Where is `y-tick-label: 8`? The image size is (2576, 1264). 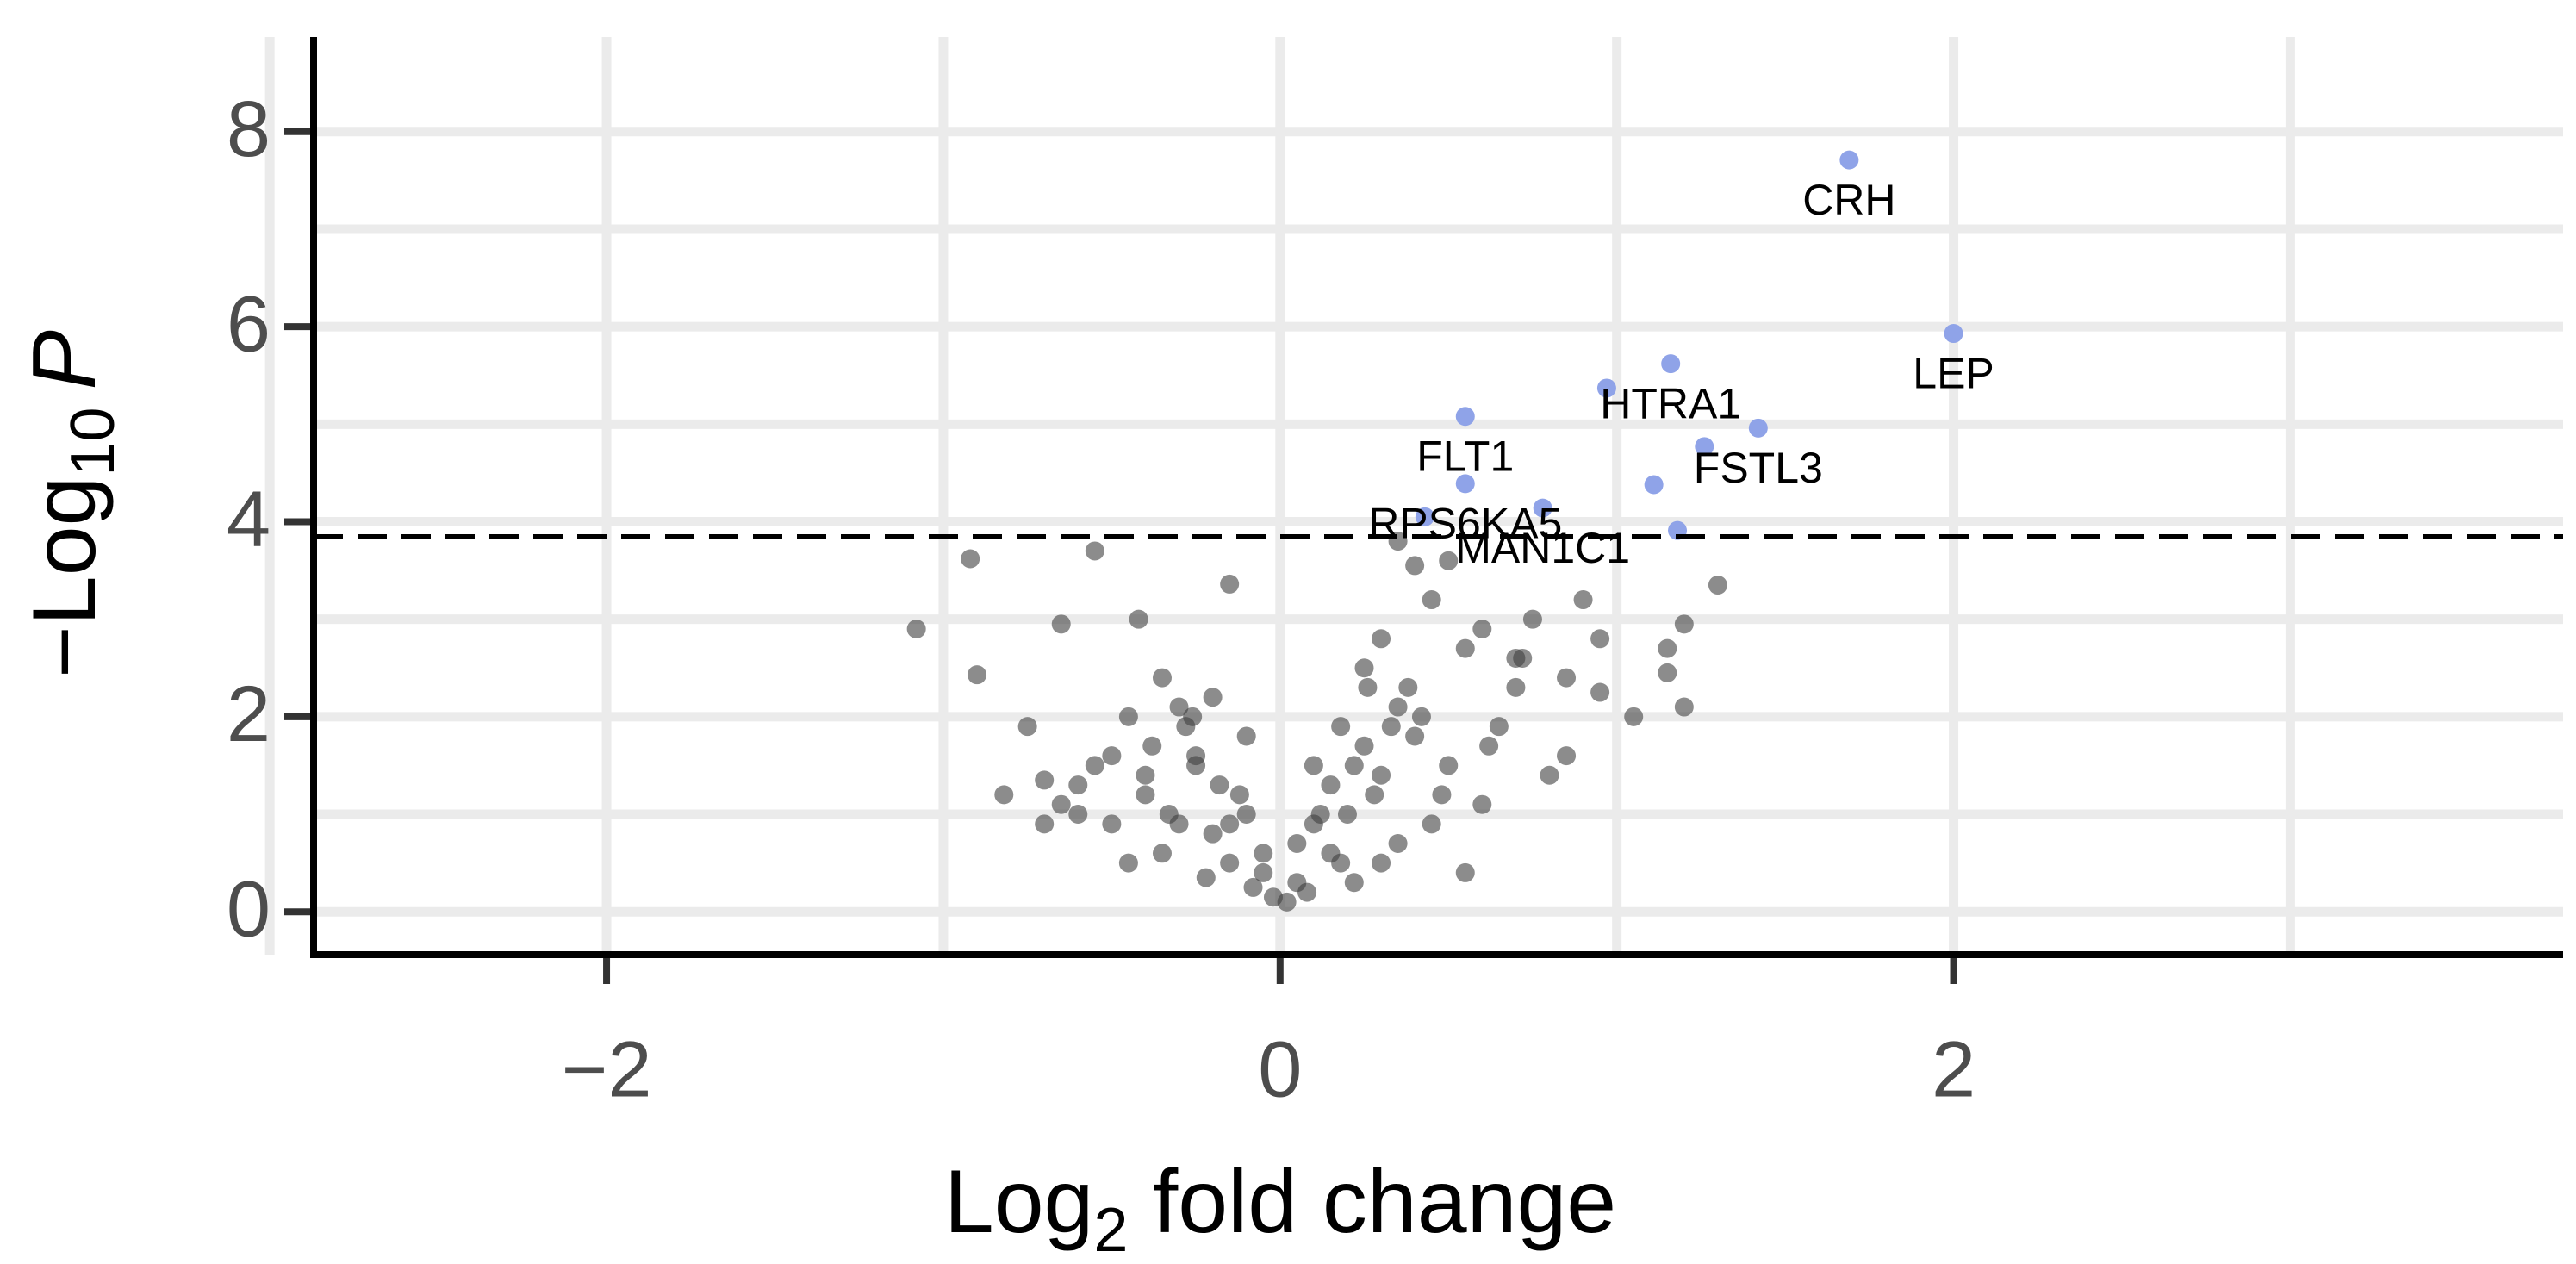
y-tick-label: 8 is located at coordinates (249, 129).